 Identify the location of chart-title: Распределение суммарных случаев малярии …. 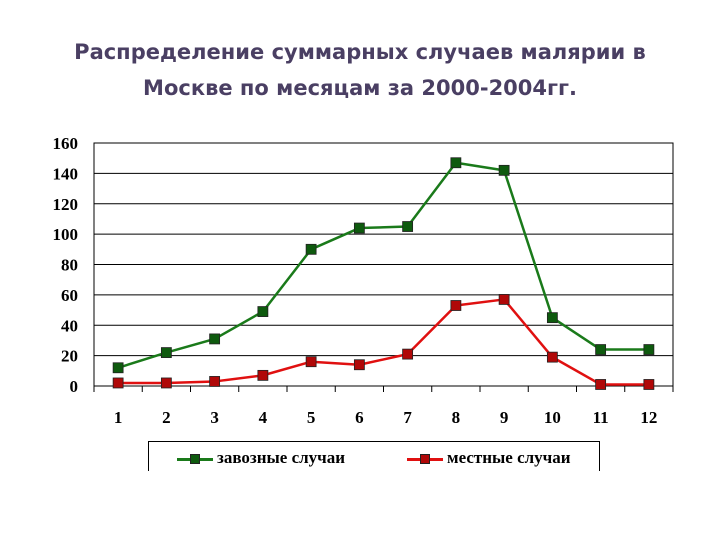
(360, 70).